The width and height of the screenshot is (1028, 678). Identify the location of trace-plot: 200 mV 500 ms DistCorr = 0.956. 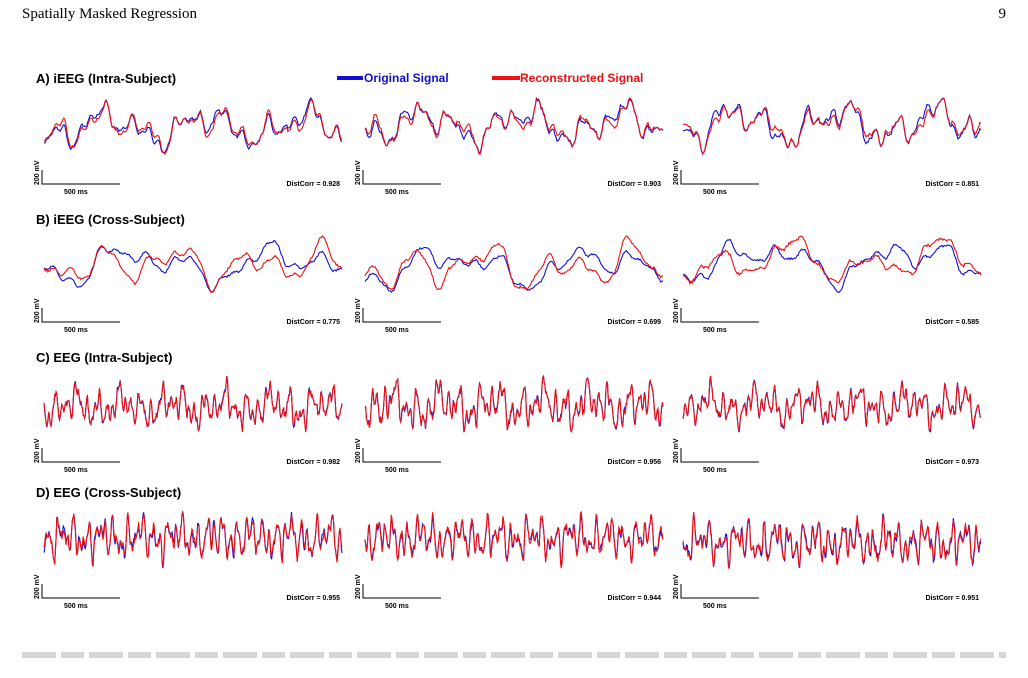
(509, 424).